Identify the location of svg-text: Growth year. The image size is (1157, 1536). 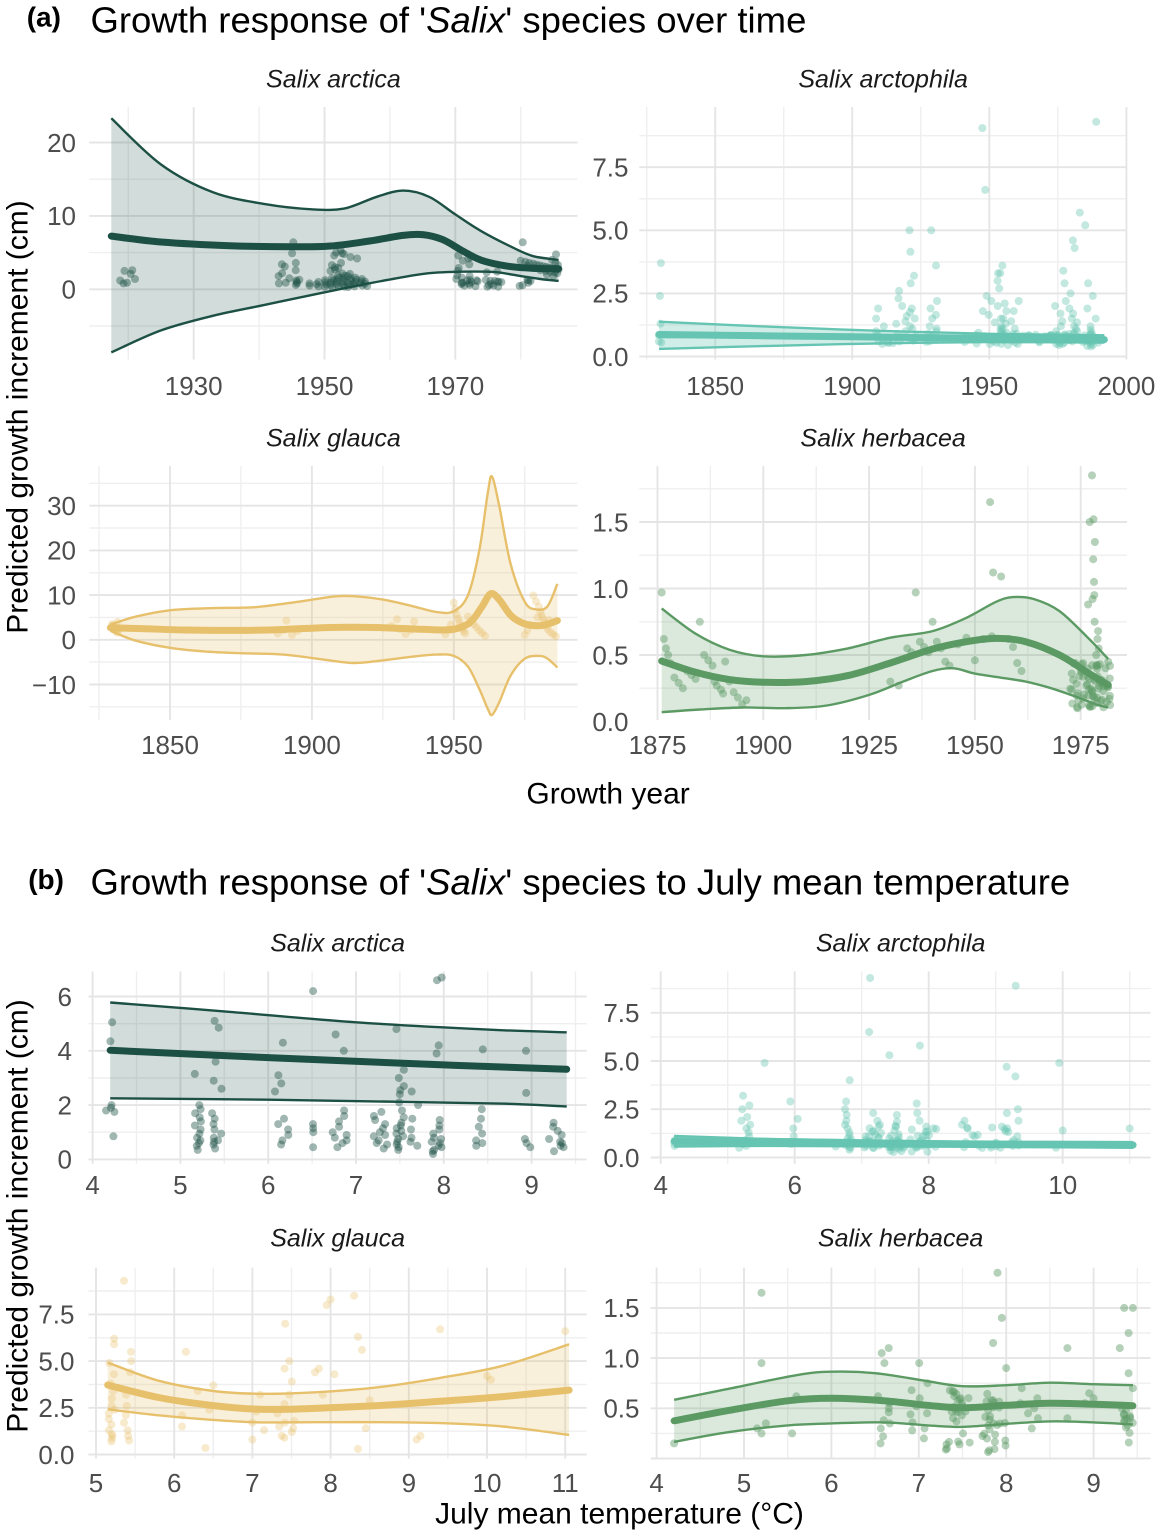
(607, 794).